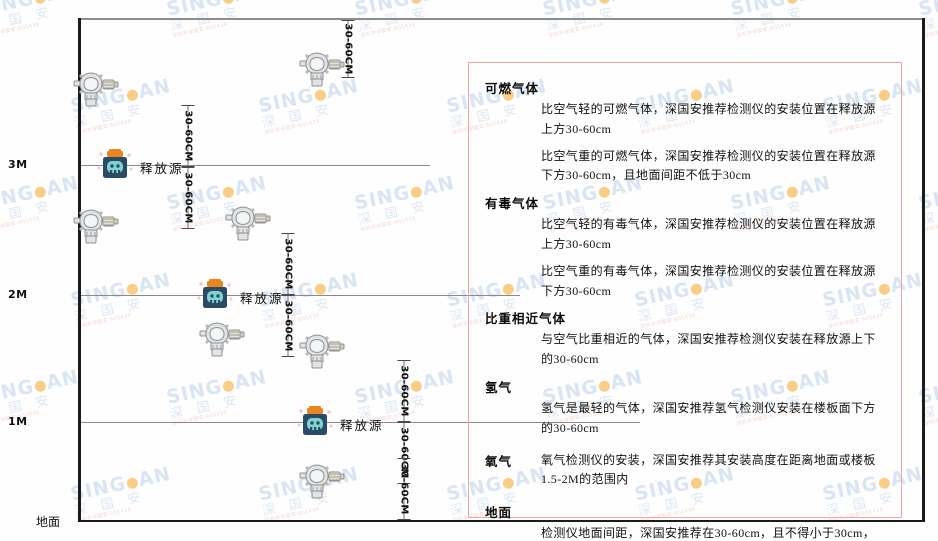 This screenshot has height=541, width=938. What do you see at coordinates (708, 417) in the screenshot?
I see `guideline-paragraph: 氢气是最轻的气体，深国安推荐氢气检测仪安装在楼板面下方的30-60cm` at bounding box center [708, 417].